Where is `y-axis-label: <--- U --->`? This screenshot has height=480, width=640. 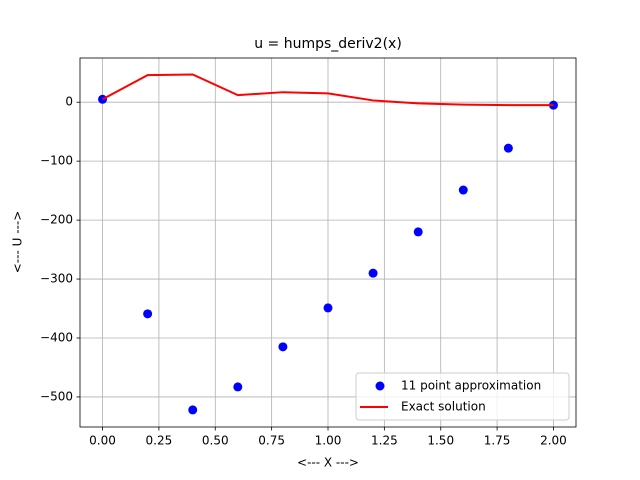 y-axis-label: <--- U ---> is located at coordinates (18, 242).